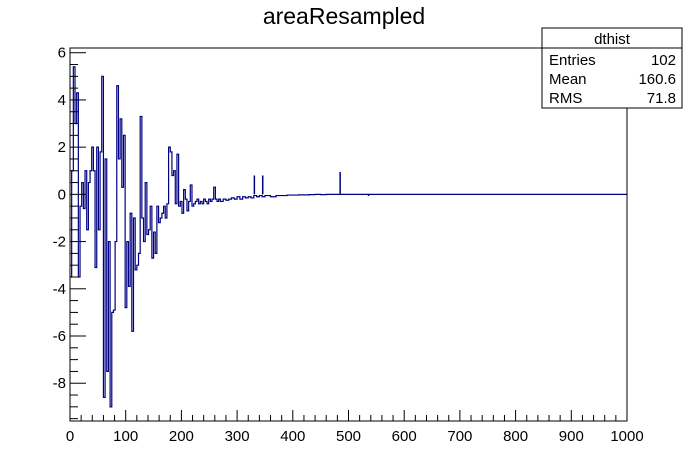  I want to click on y-tick-label: -8, so click(59, 383).